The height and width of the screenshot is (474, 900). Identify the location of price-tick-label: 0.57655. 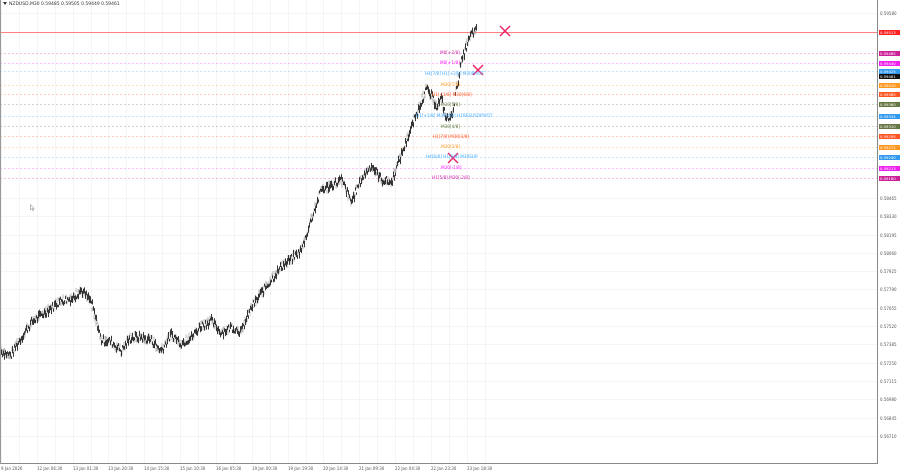
(888, 308).